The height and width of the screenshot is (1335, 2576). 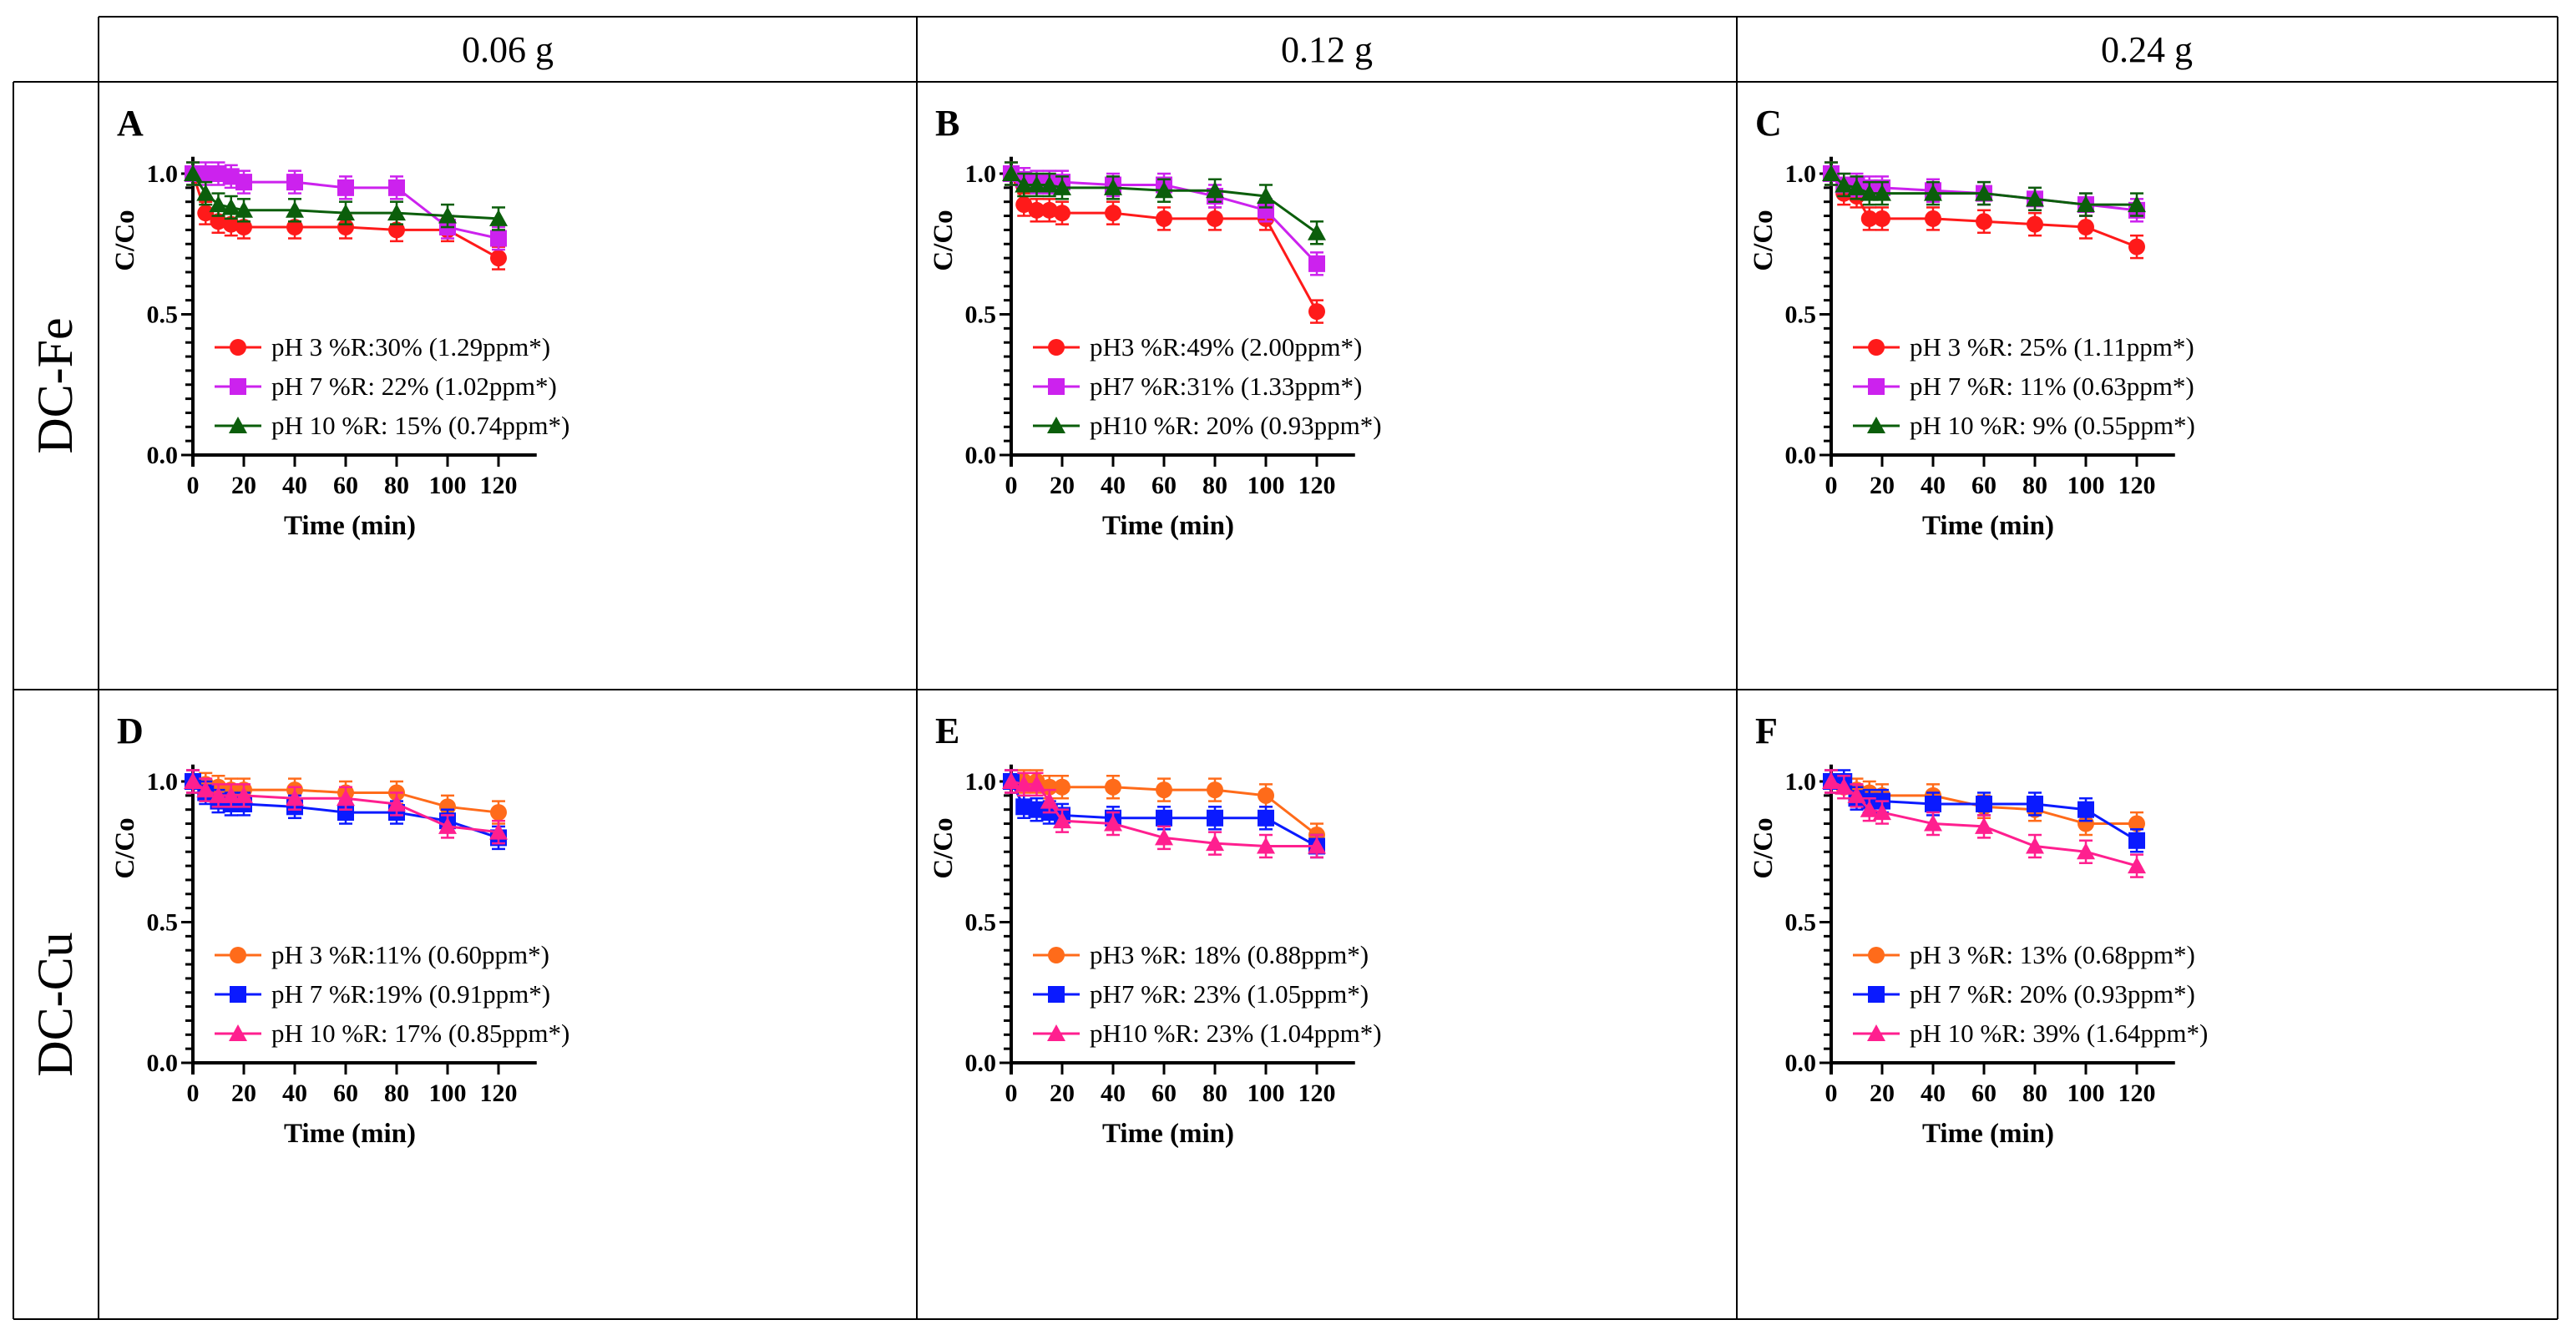 I want to click on legend-entry: pH 10 %R: 9% (0.55ppm*), so click(x=2024, y=426).